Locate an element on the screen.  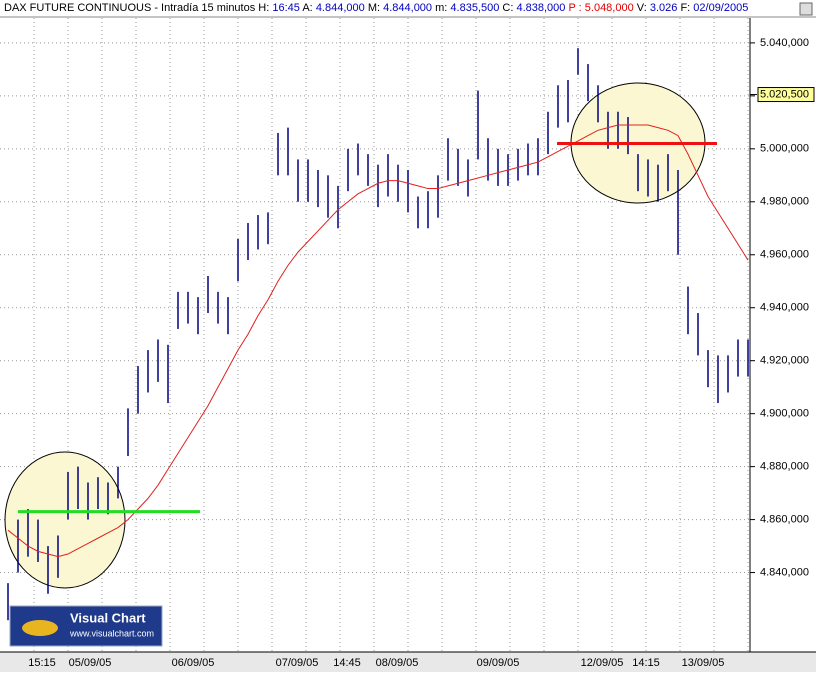
x-label: 09/09/05 is located at coordinates (498, 663).